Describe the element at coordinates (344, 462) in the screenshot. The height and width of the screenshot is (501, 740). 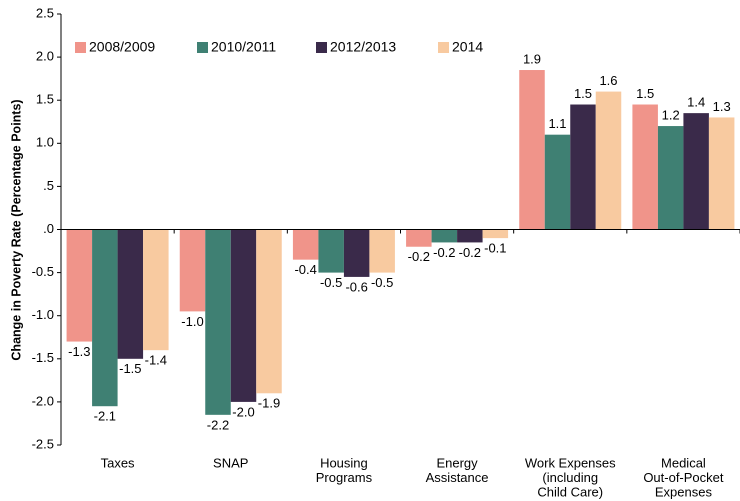
I see `x-tick-label: Housing` at that location.